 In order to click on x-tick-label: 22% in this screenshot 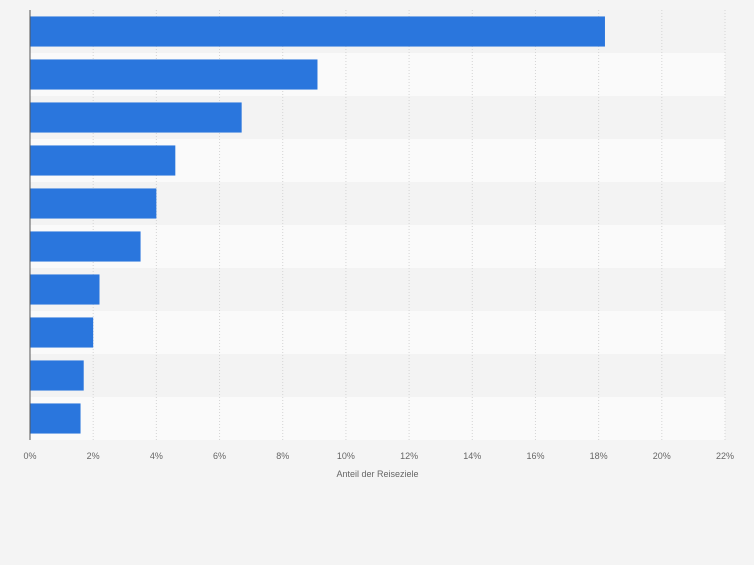, I will do `click(725, 456)`.